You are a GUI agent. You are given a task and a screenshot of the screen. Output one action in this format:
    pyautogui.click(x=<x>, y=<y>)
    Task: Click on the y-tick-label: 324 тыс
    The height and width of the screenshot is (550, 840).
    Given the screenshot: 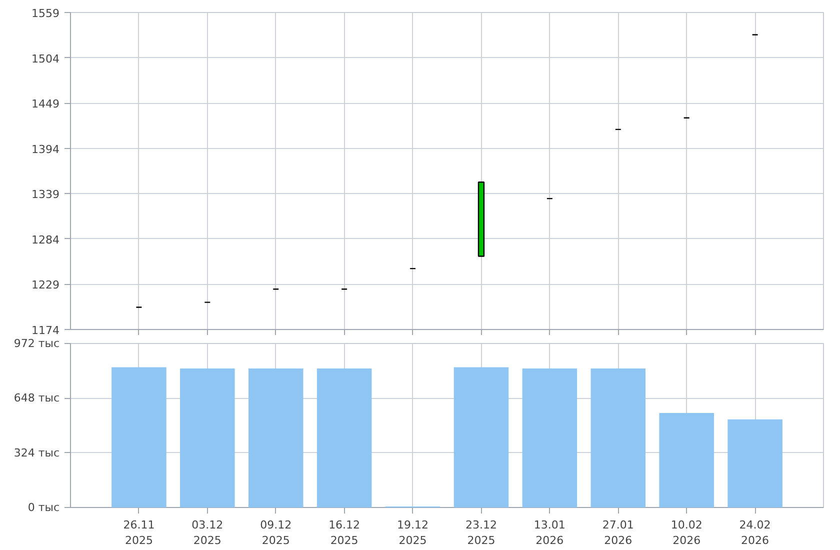 What is the action you would take?
    pyautogui.click(x=37, y=453)
    